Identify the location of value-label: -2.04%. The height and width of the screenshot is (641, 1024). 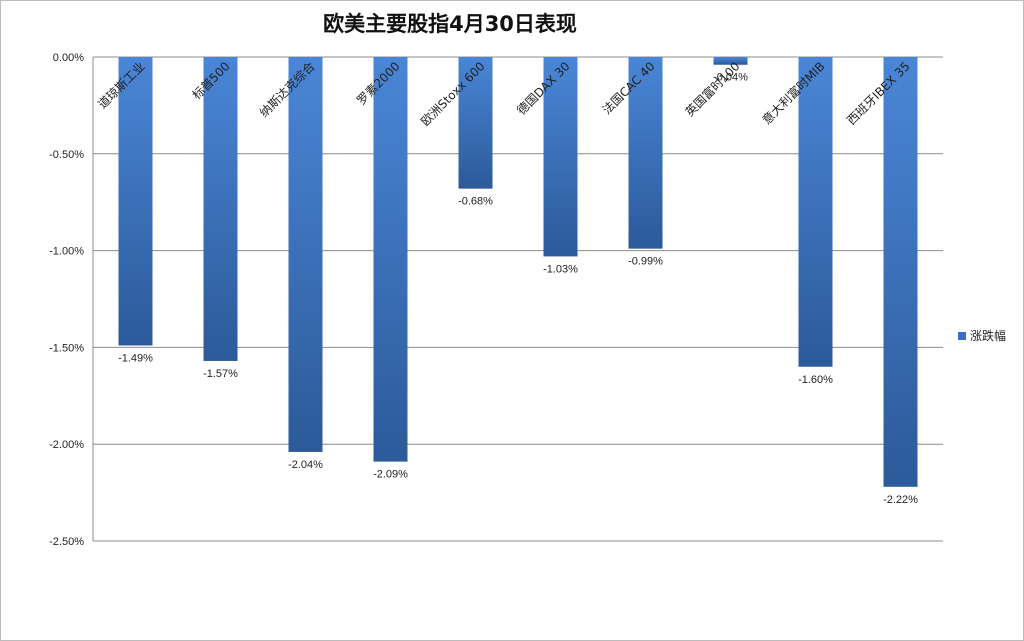
(305, 465).